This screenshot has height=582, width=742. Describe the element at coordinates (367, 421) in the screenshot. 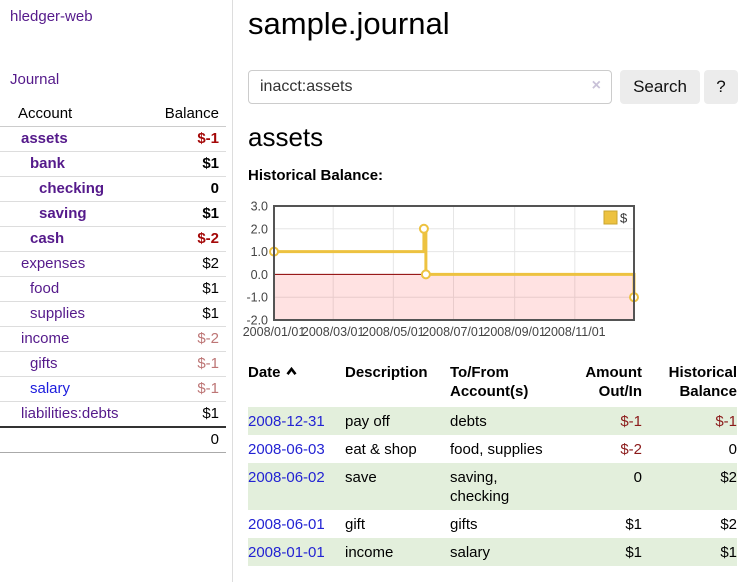

I see `register-description: pay off` at that location.